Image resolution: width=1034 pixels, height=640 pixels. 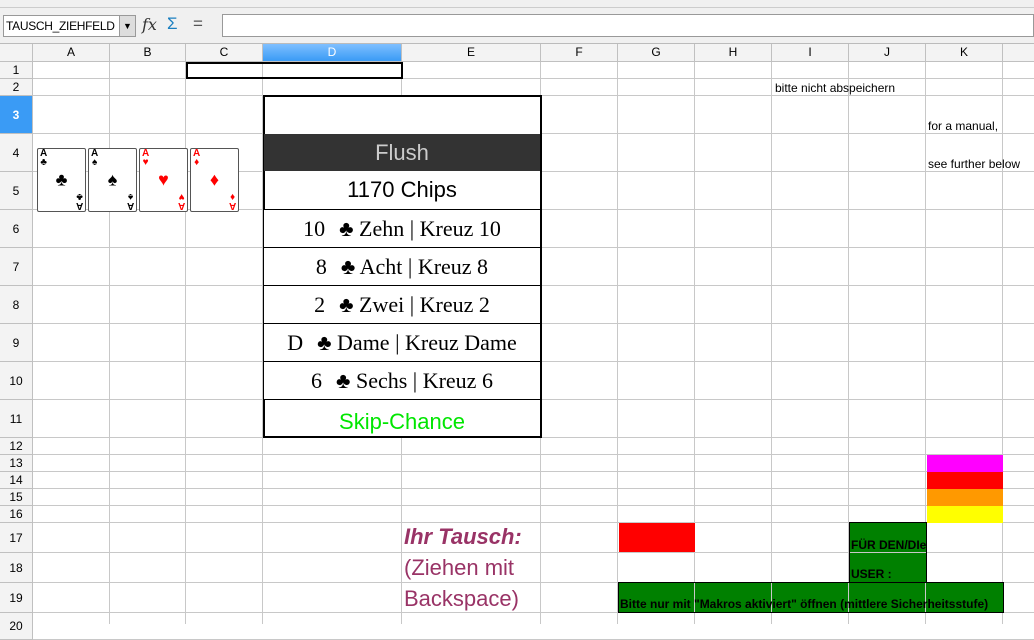 What do you see at coordinates (402, 267) in the screenshot?
I see `card-line: 8 ♣ Acht | Kreuz 8` at bounding box center [402, 267].